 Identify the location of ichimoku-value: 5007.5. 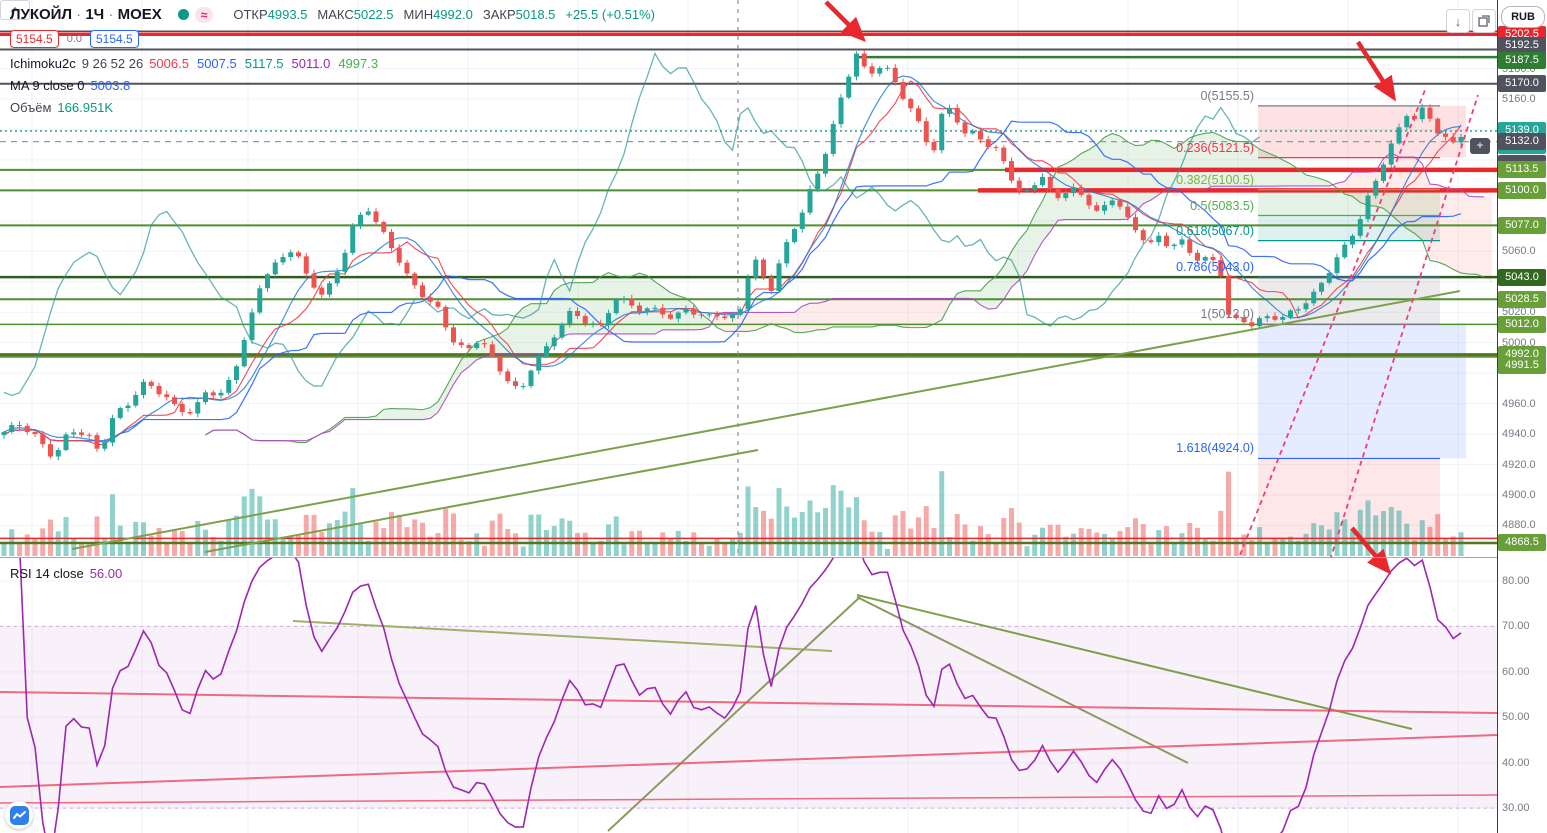
(216, 63).